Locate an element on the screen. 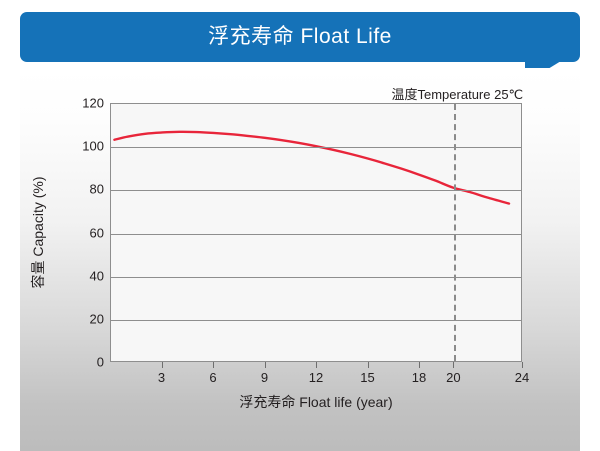  x-tick-label-24: 24 is located at coordinates (522, 377).